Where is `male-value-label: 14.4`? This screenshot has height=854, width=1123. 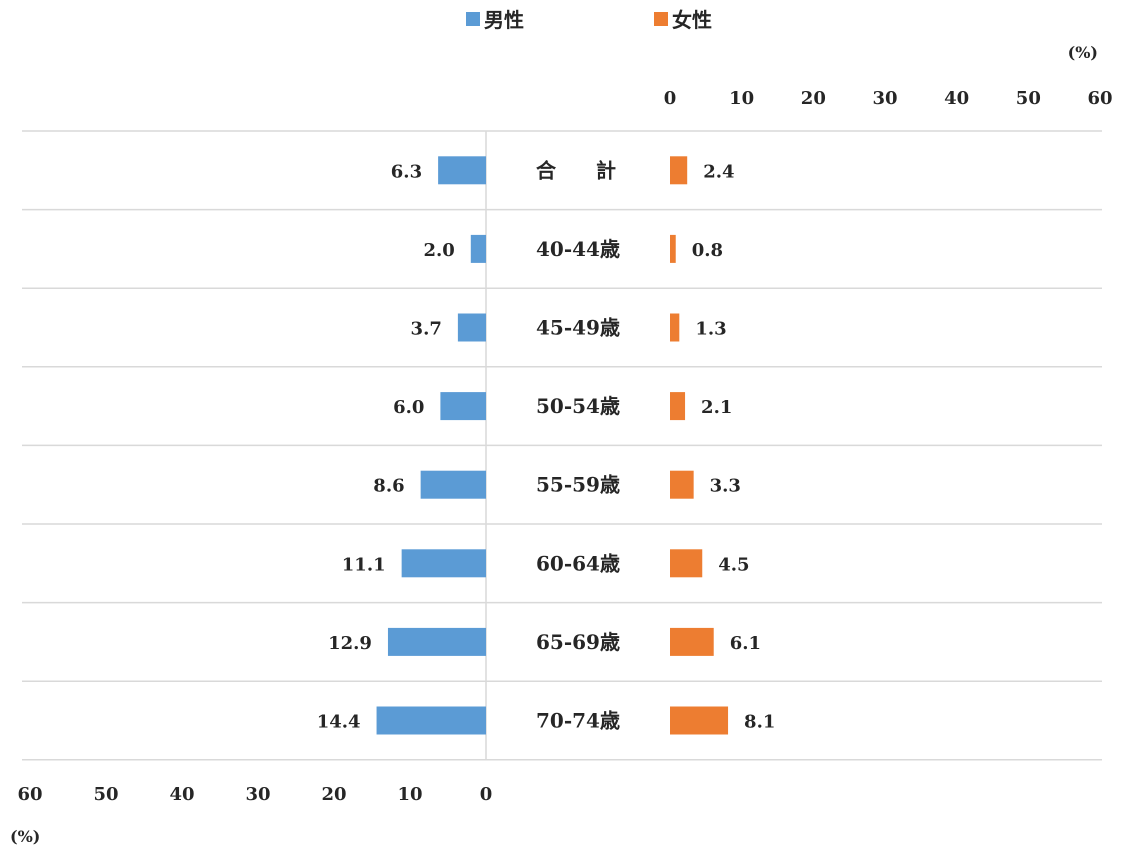 male-value-label: 14.4 is located at coordinates (339, 722).